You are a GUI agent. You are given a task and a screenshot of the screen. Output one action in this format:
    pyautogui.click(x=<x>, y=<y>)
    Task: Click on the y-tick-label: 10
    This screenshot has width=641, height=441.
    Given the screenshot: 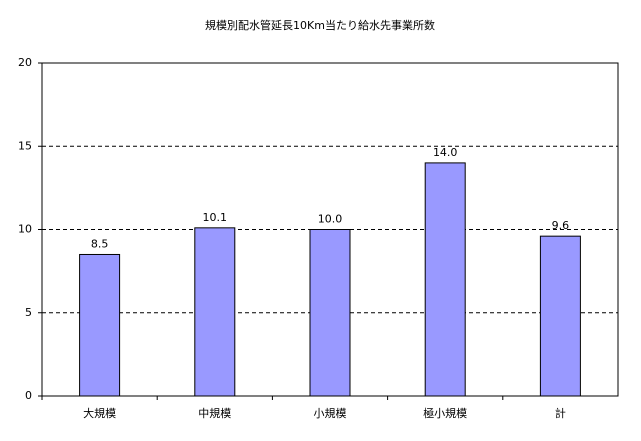 What is the action you would take?
    pyautogui.click(x=25, y=229)
    